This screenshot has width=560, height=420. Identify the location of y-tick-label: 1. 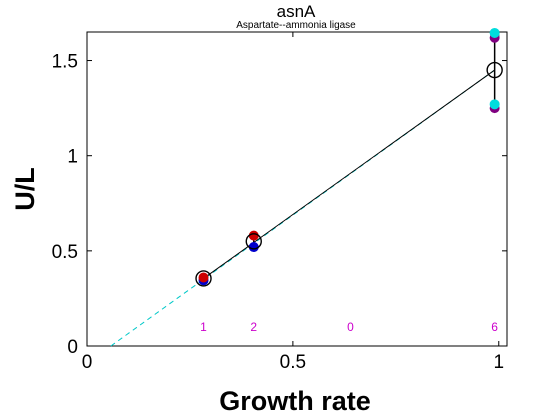
(72, 157).